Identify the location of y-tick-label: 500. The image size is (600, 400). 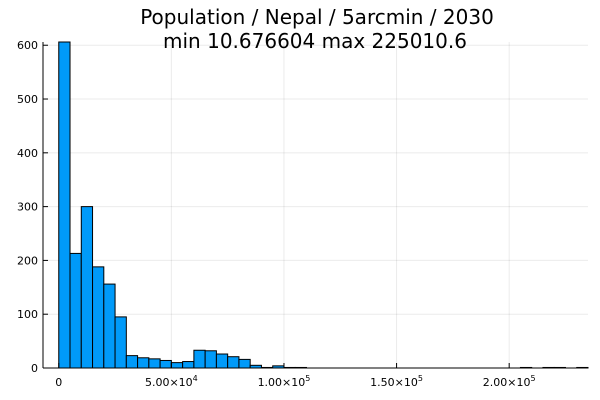
(27, 99).